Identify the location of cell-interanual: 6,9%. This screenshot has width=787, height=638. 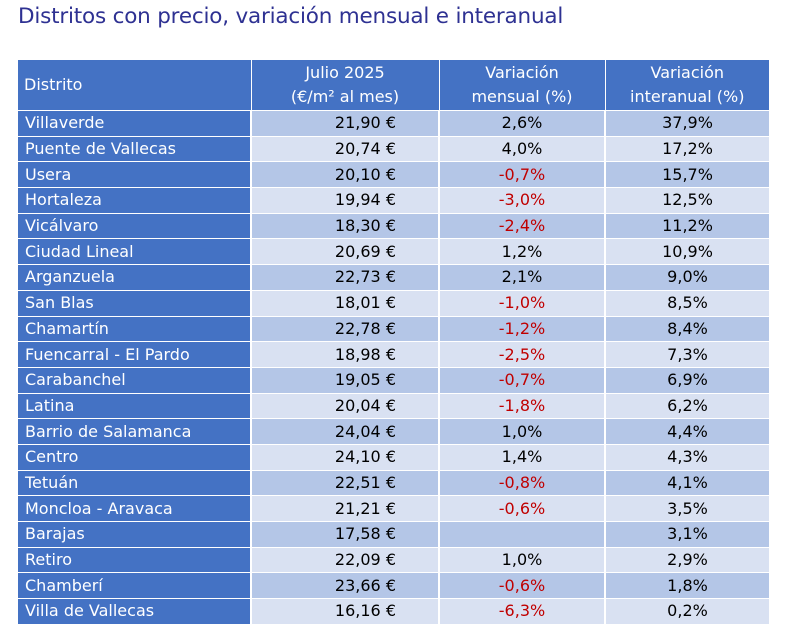
(687, 380).